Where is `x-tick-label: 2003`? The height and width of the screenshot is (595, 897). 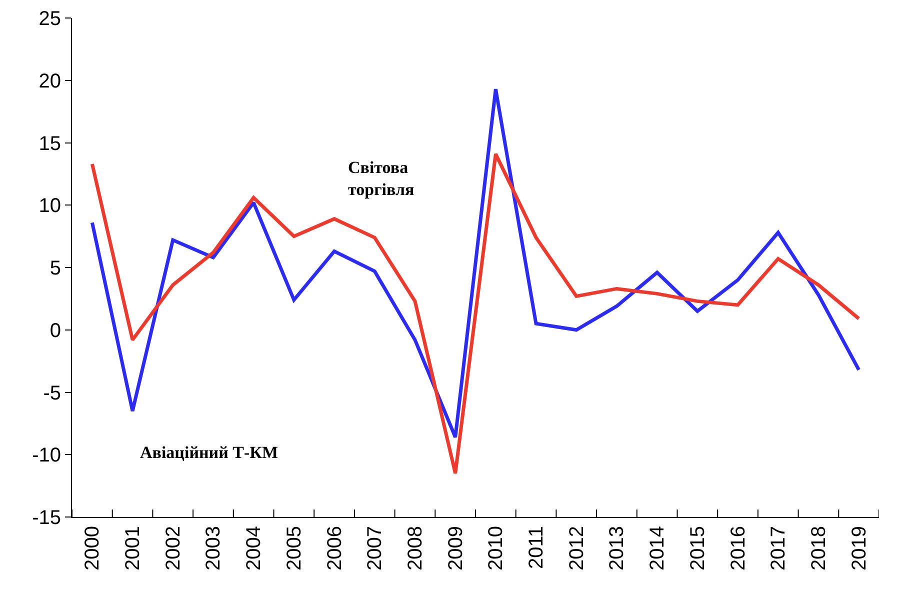
x-tick-label: 2003 is located at coordinates (213, 548).